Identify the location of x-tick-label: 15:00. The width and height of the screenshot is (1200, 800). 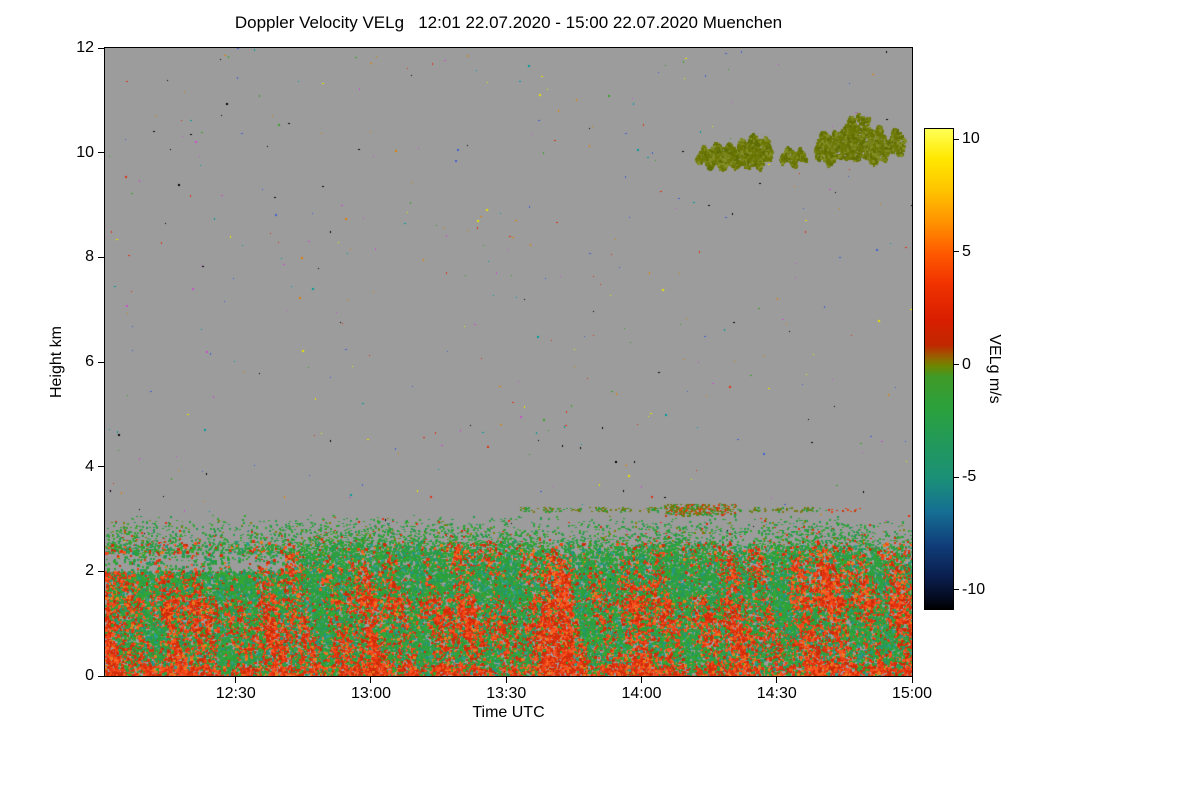
(912, 693).